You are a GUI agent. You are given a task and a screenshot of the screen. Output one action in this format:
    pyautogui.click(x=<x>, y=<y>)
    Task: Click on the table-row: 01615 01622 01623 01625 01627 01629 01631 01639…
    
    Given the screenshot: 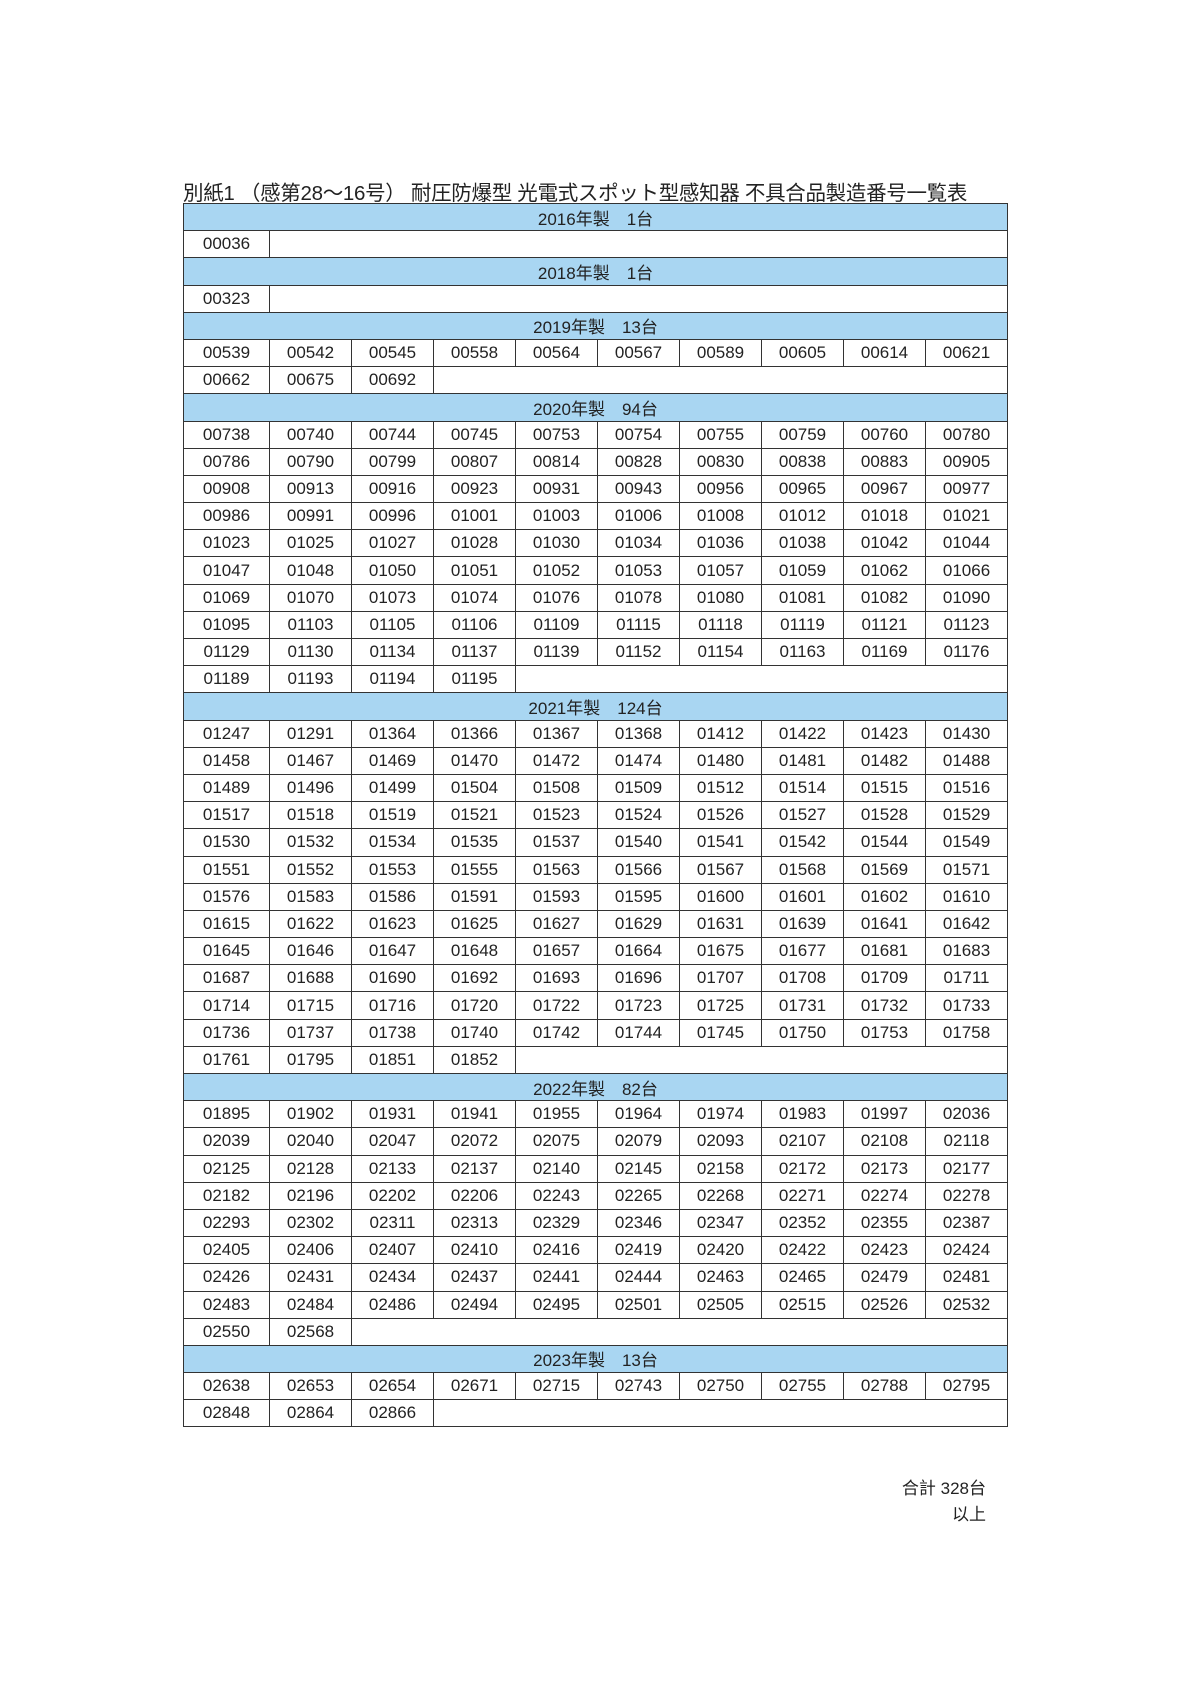 What is the action you would take?
    pyautogui.click(x=596, y=924)
    